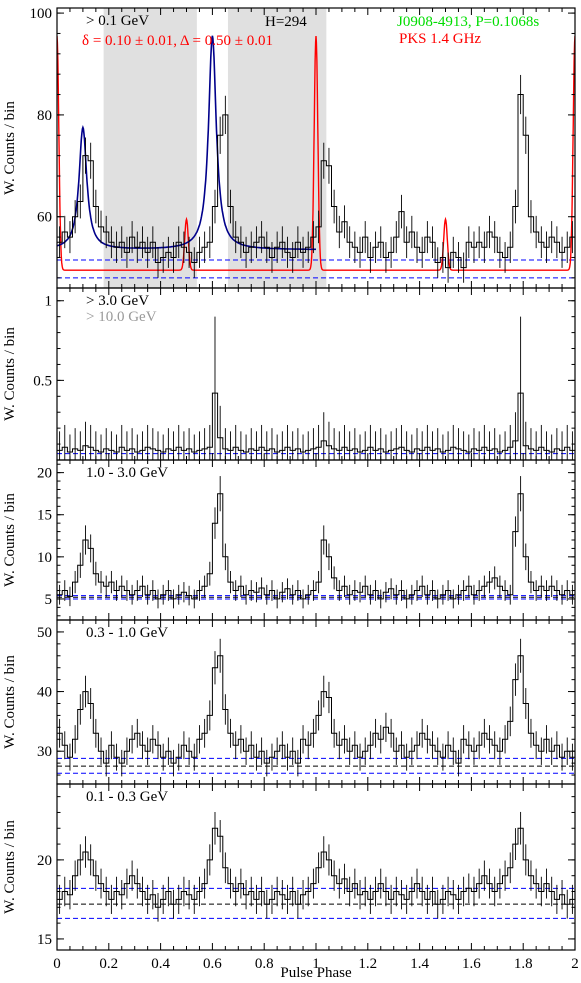 The height and width of the screenshot is (983, 581). Describe the element at coordinates (49, 302) in the screenshot. I see `y-tick-label: 1` at that location.